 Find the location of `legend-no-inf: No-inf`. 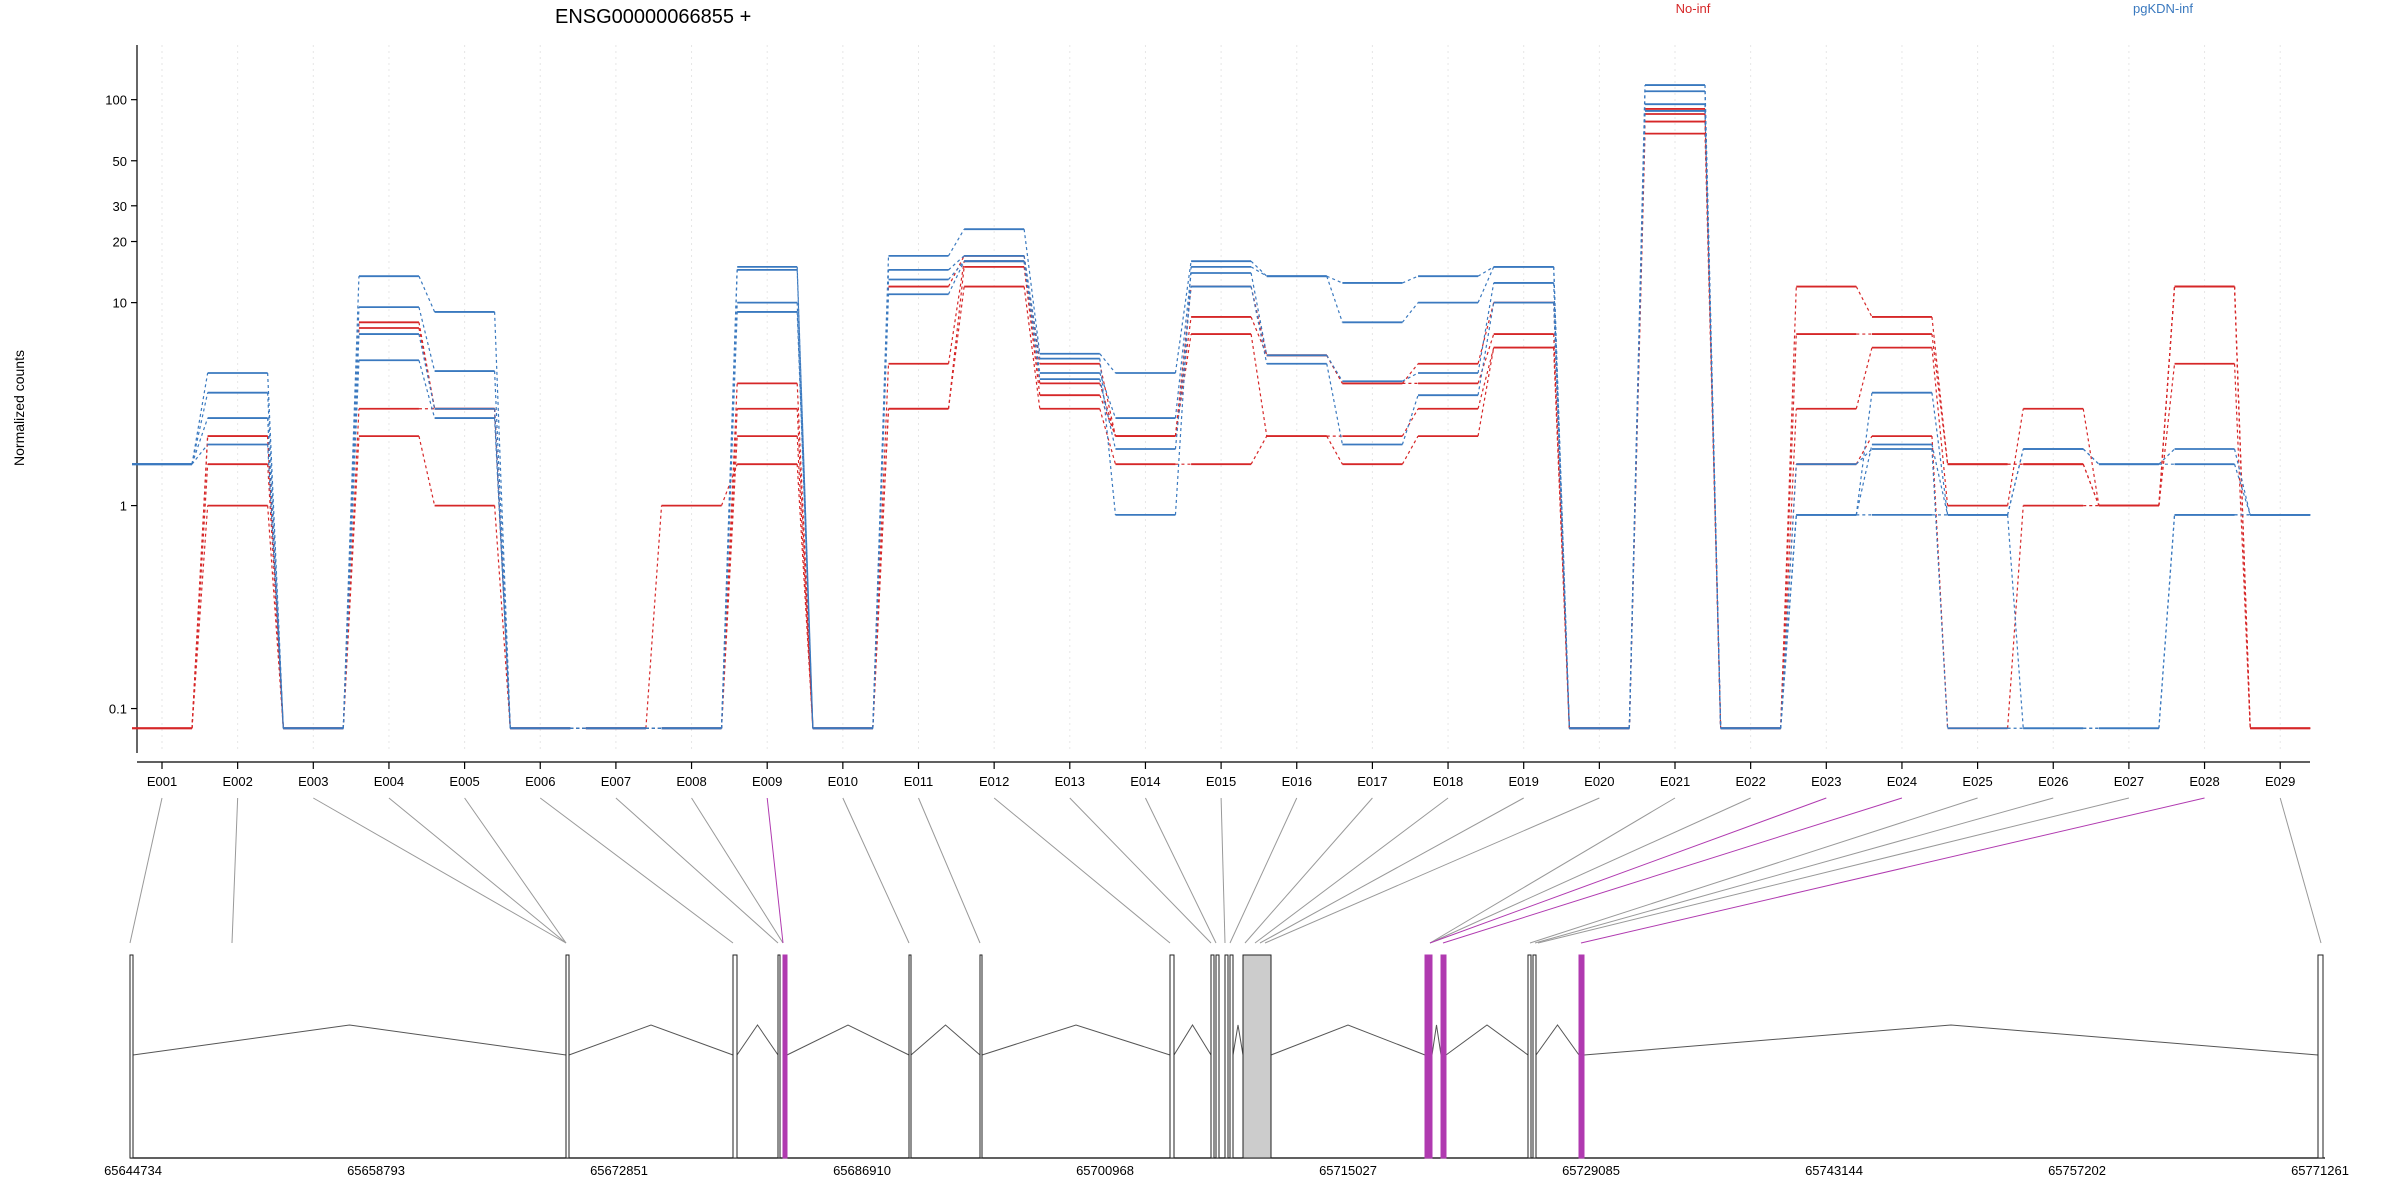

legend-no-inf: No-inf is located at coordinates (1693, 8).